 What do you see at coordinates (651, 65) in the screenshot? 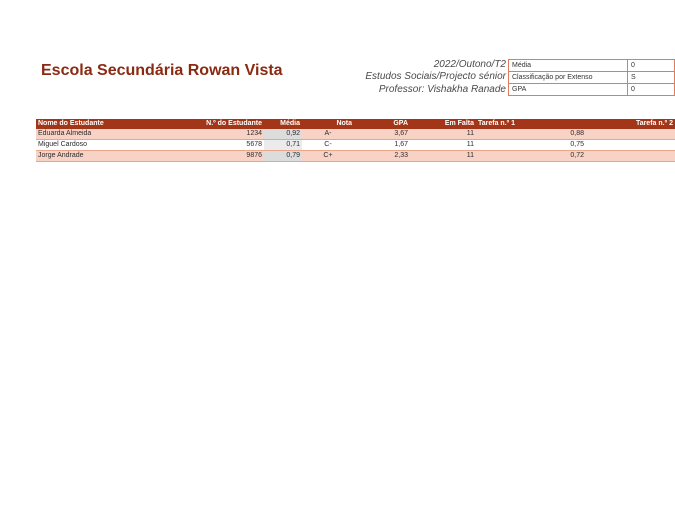
I see `summary-value-media: 0` at bounding box center [651, 65].